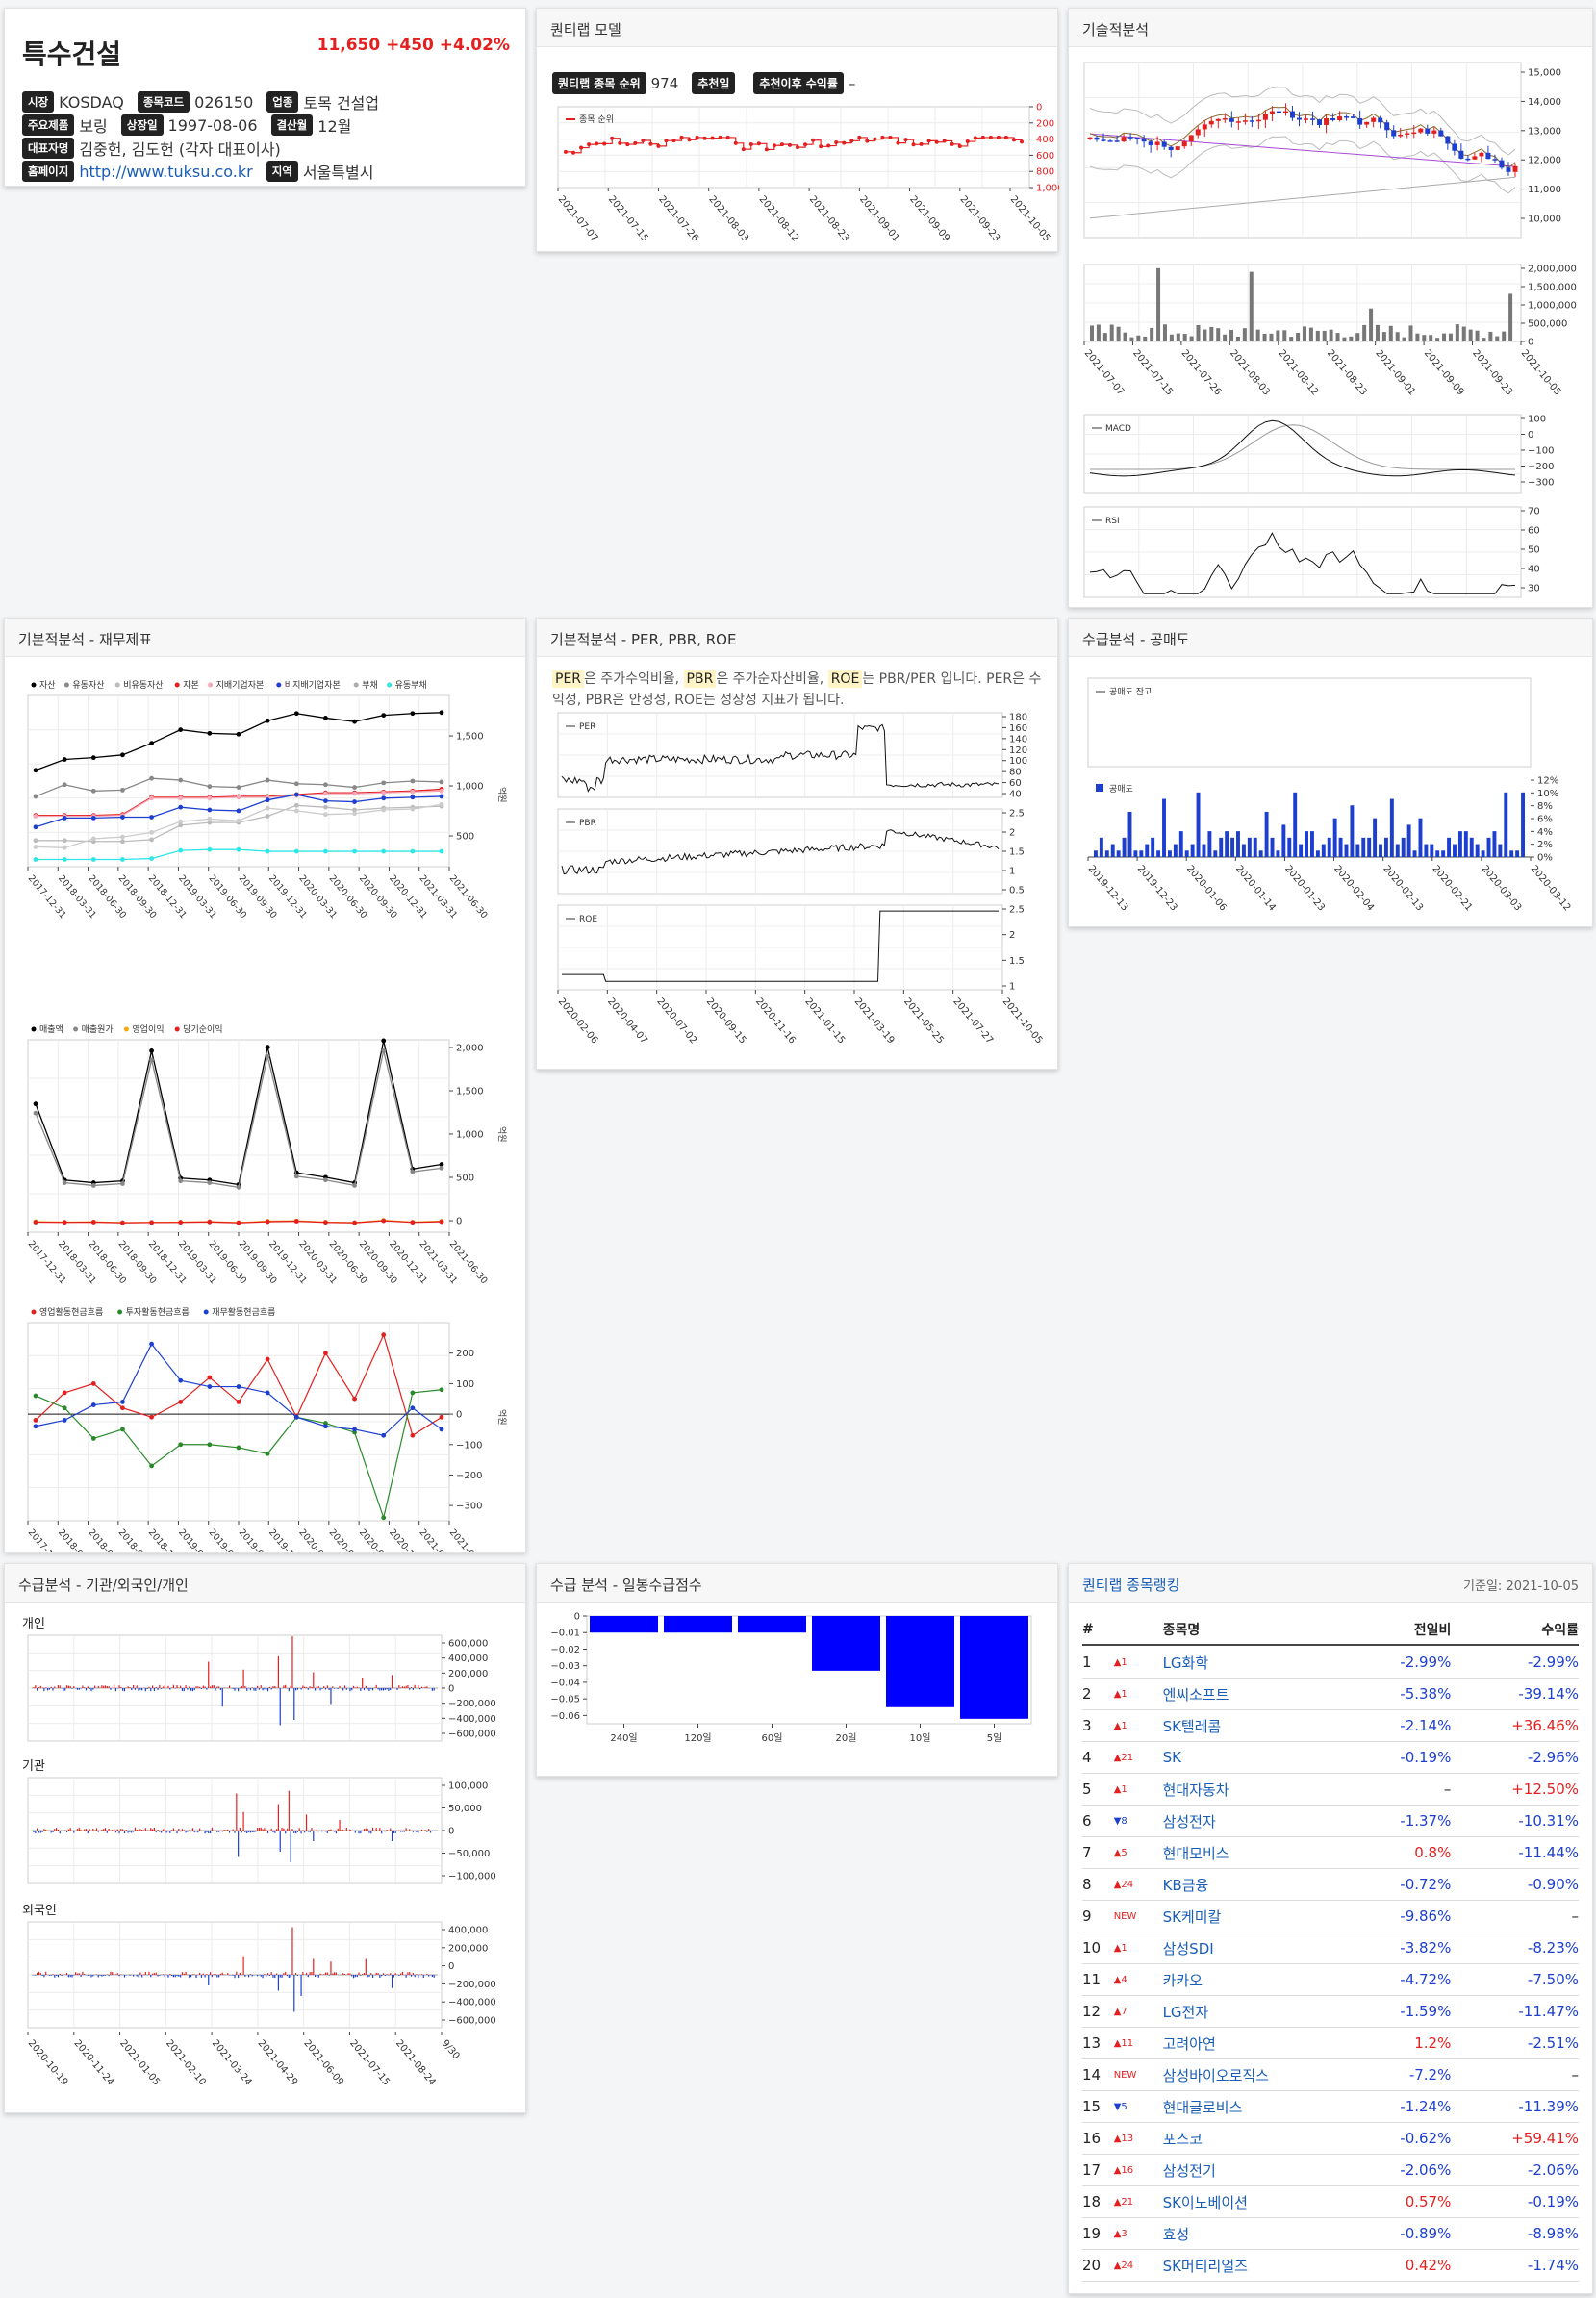  Describe the element at coordinates (1330, 2170) in the screenshot. I see `table-row: 17 ▲16 삼성전기 -2.06% -2.06%` at that location.